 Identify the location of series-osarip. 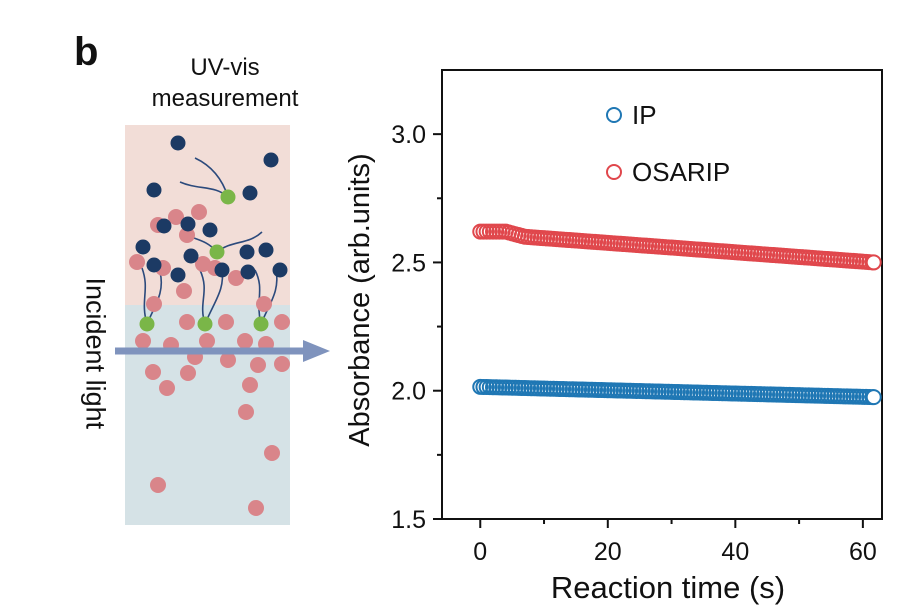
(677, 247).